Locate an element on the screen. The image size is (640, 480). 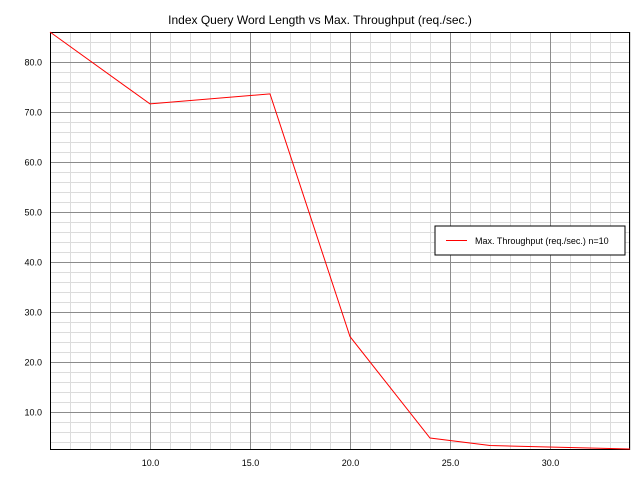
x-tick-label: 10.0 is located at coordinates (151, 463).